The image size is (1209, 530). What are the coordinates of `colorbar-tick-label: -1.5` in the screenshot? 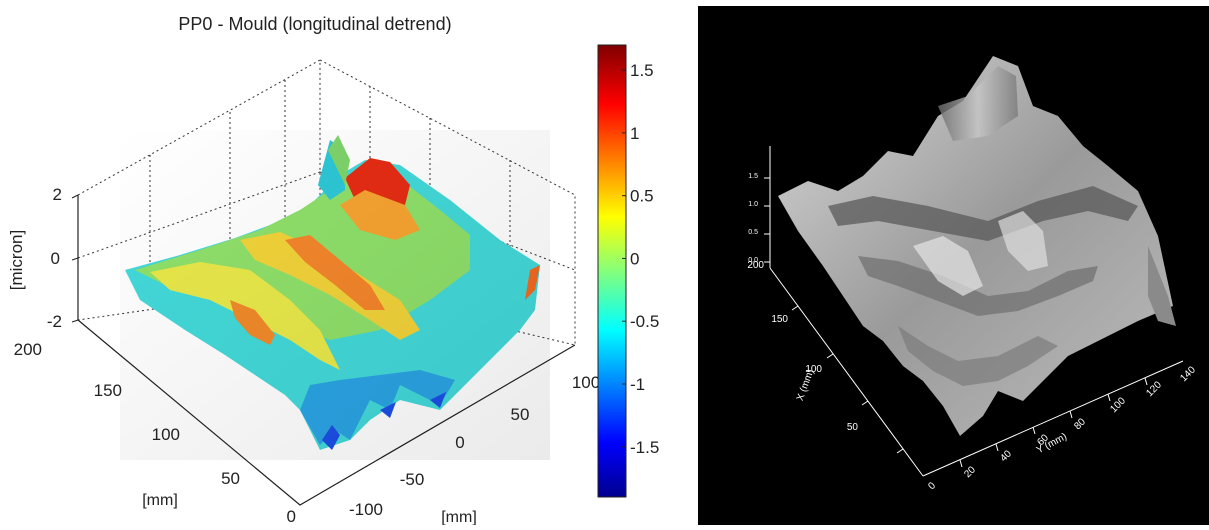 It's located at (644, 447).